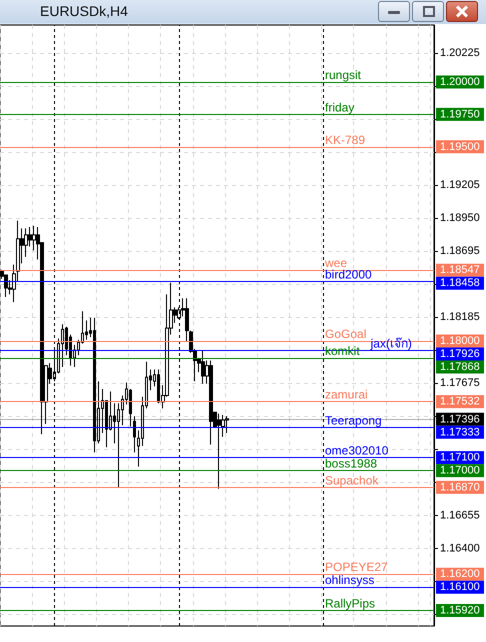 The width and height of the screenshot is (486, 642). I want to click on ref-line-label: wee, so click(336, 263).